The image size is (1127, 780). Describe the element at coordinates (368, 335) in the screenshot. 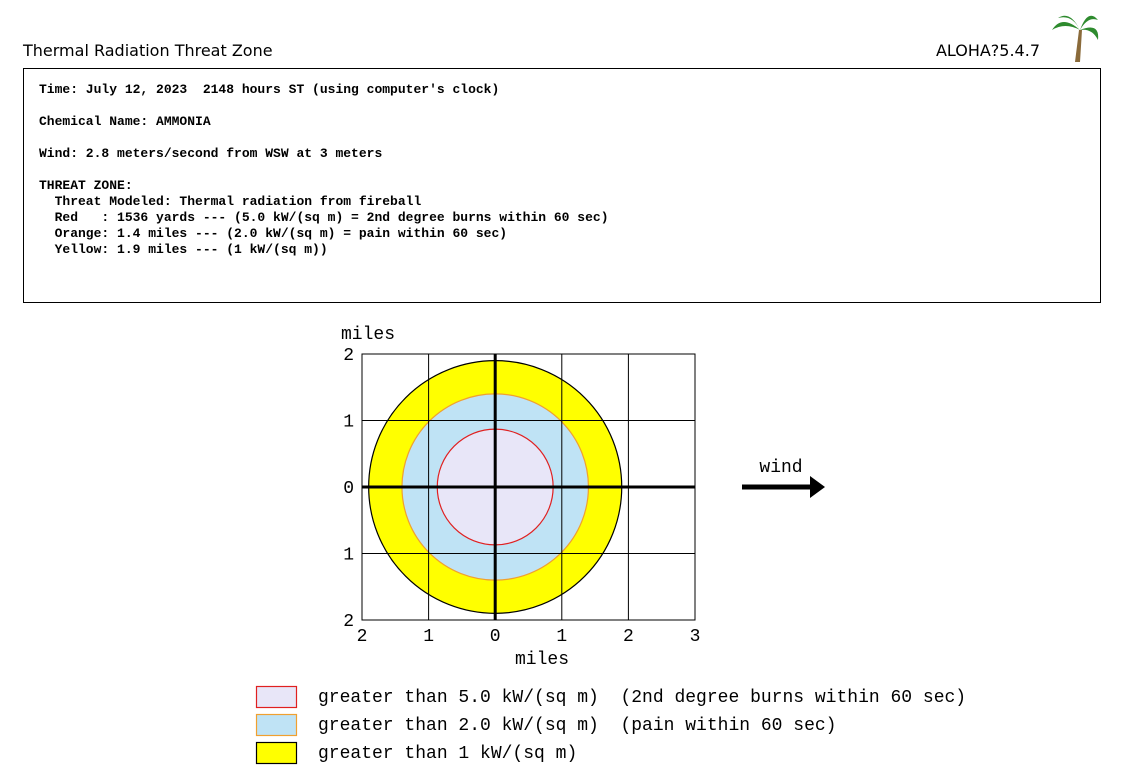

I see `y-axis-label: miles` at that location.